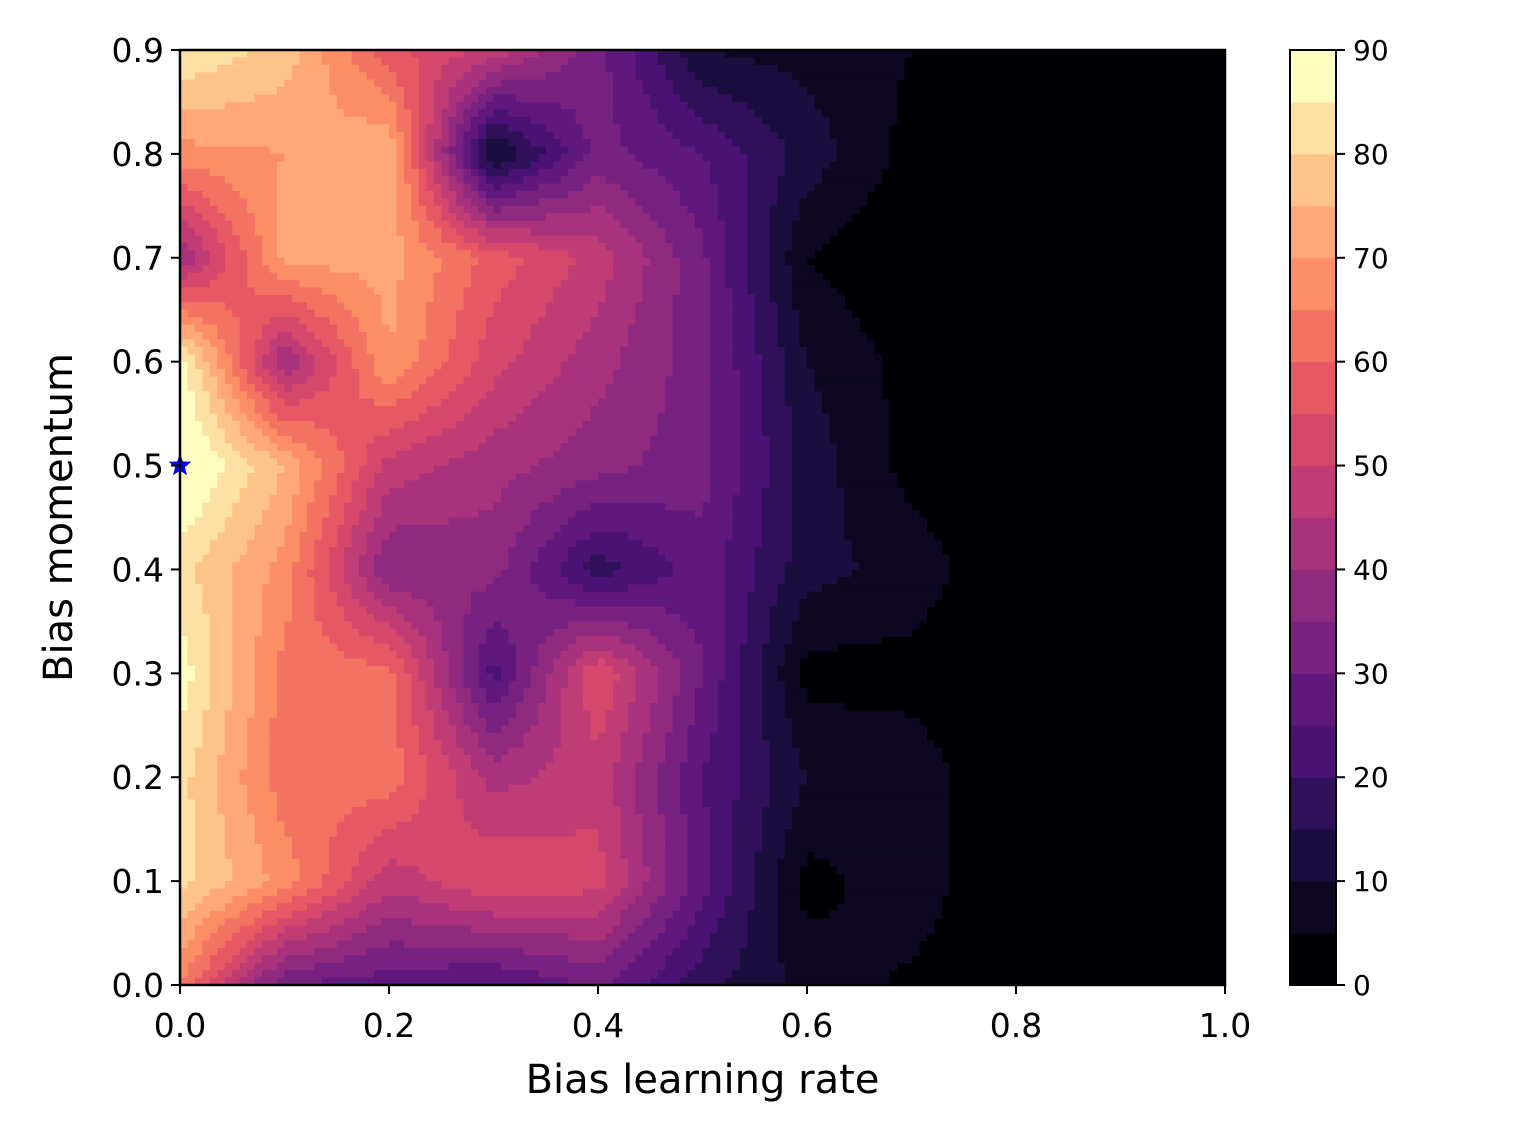  I want to click on x-tick-label: 0.4, so click(598, 1025).